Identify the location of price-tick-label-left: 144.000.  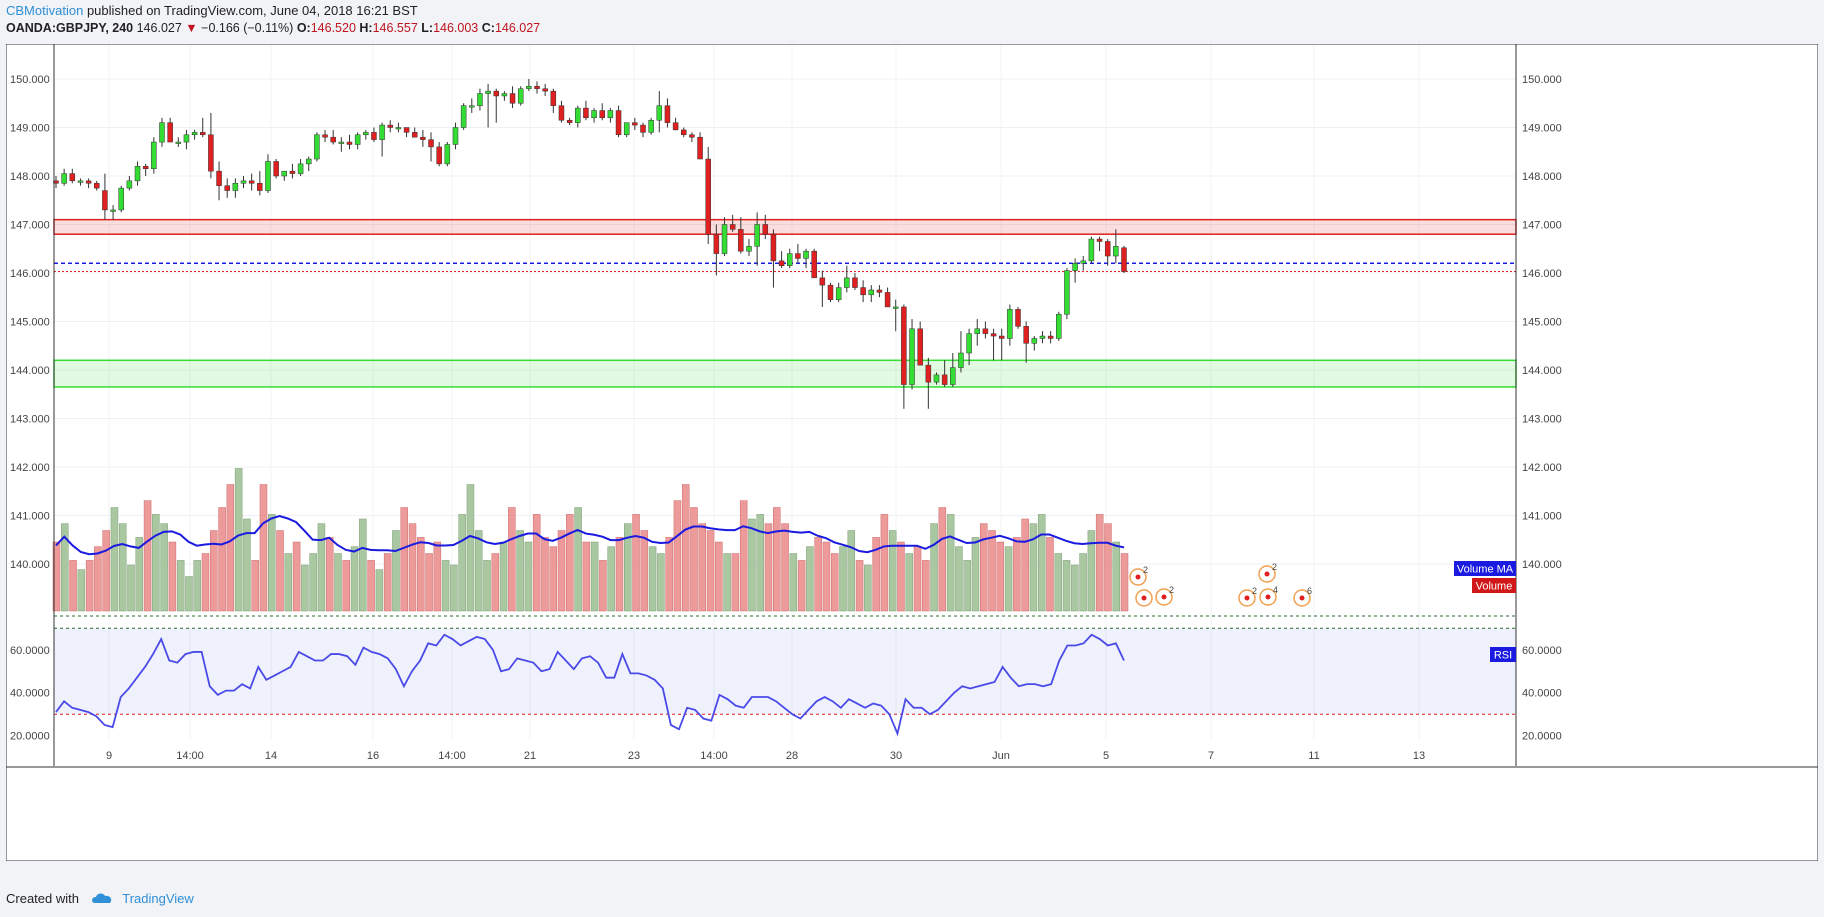
(30, 371).